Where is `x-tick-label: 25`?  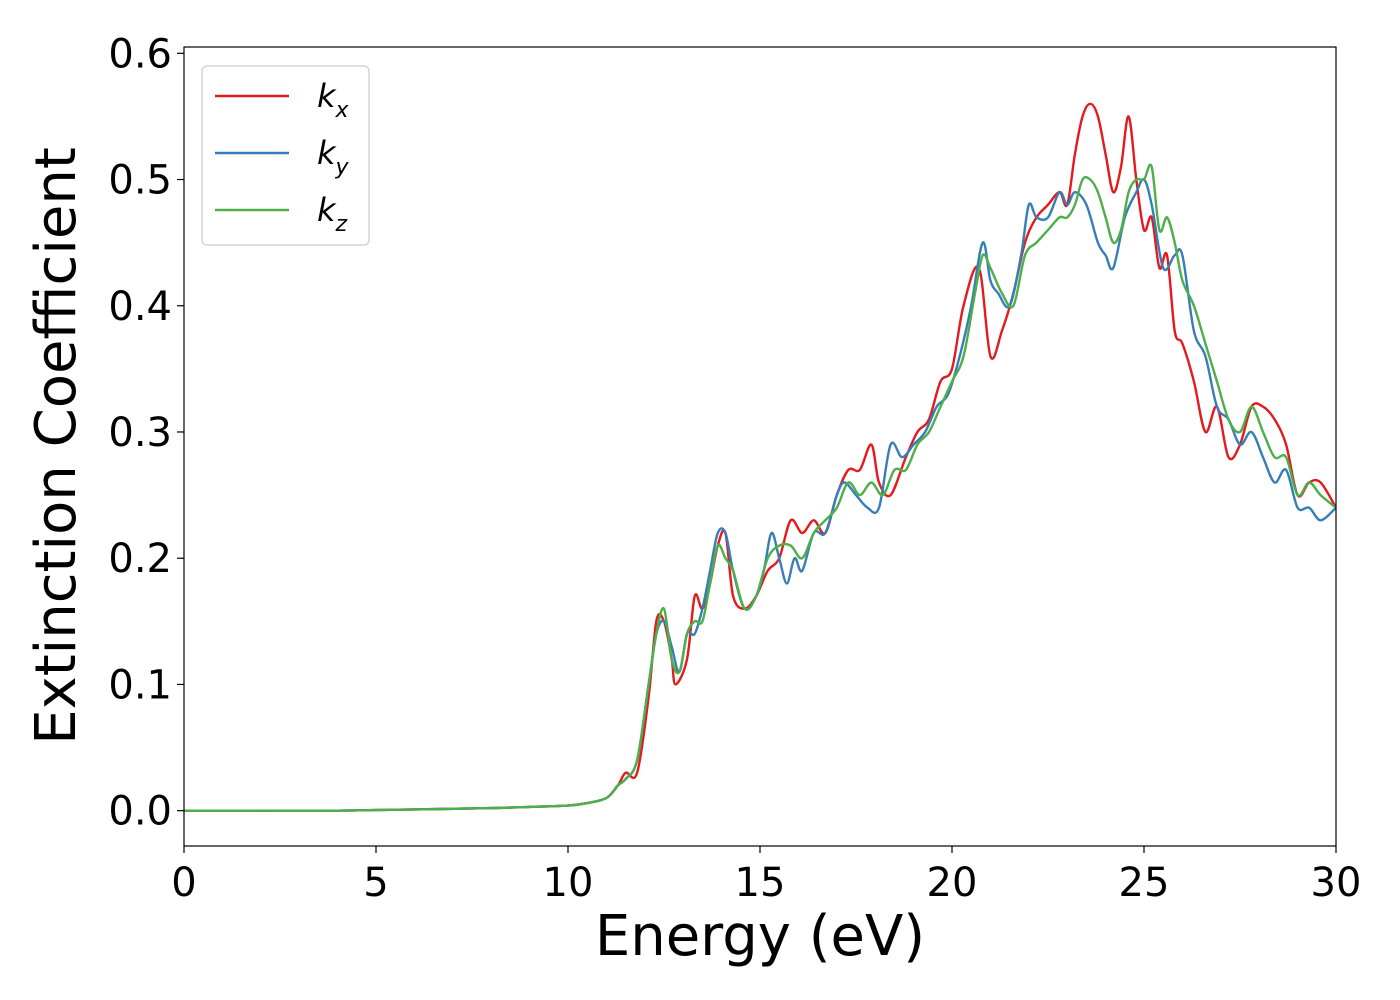
x-tick-label: 25 is located at coordinates (1144, 883).